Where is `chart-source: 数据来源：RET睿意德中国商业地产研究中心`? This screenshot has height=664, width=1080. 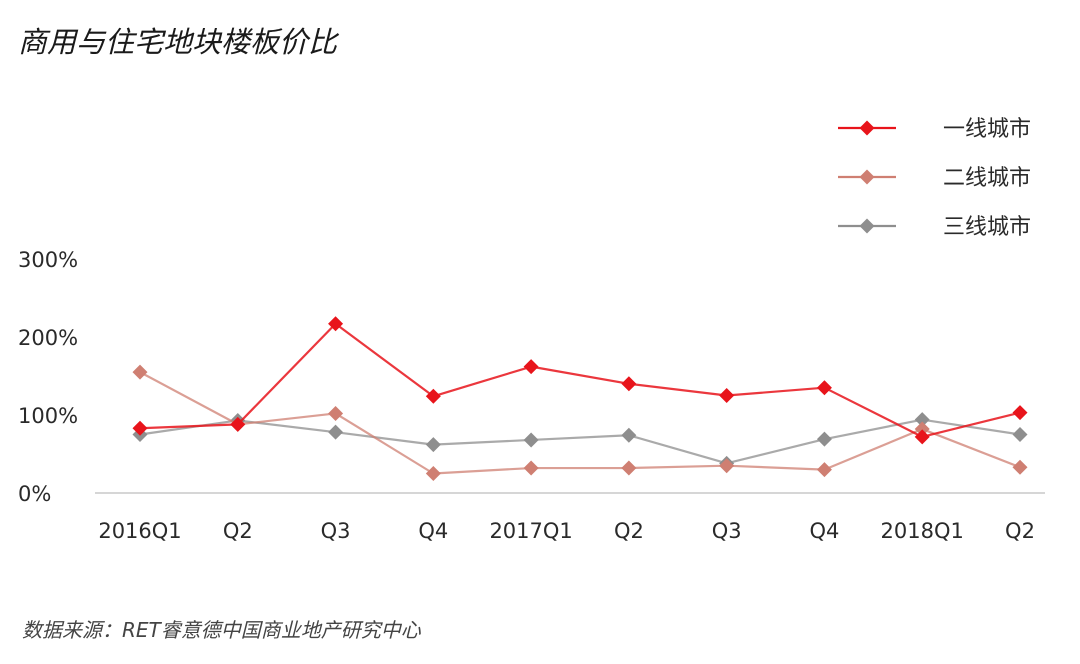 chart-source: 数据来源：RET睿意德中国商业地产研究中心 is located at coordinates (222, 630).